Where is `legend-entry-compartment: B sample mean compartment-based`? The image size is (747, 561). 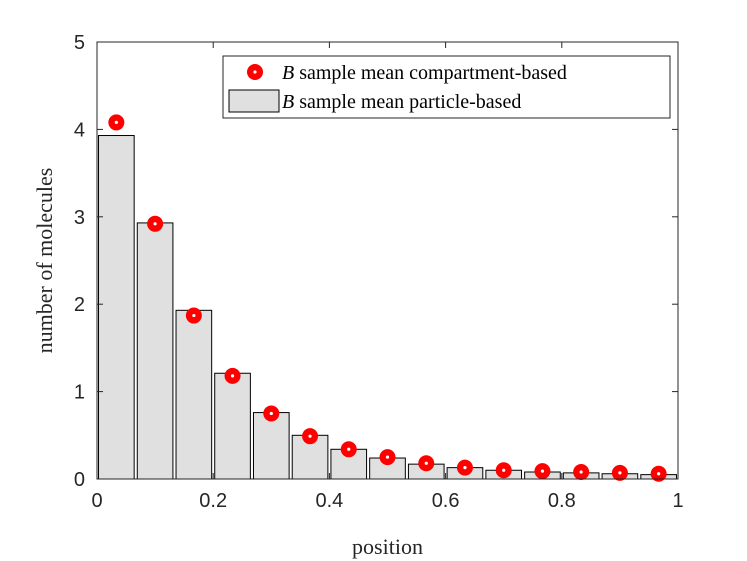 legend-entry-compartment: B sample mean compartment-based is located at coordinates (424, 73).